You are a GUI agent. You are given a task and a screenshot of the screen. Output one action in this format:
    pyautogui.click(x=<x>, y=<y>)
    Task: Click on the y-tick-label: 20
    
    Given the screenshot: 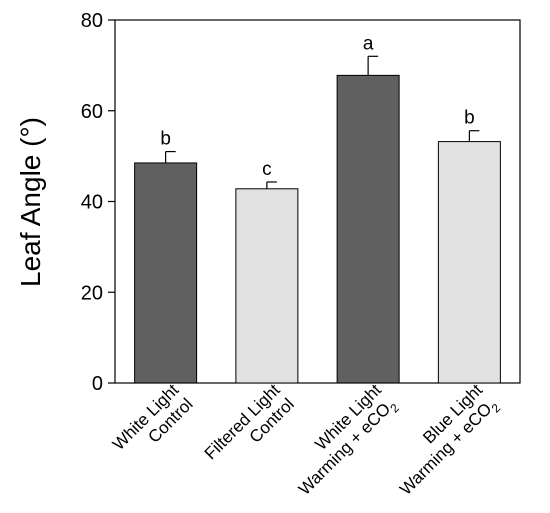 What is the action you would take?
    pyautogui.click(x=92, y=293)
    